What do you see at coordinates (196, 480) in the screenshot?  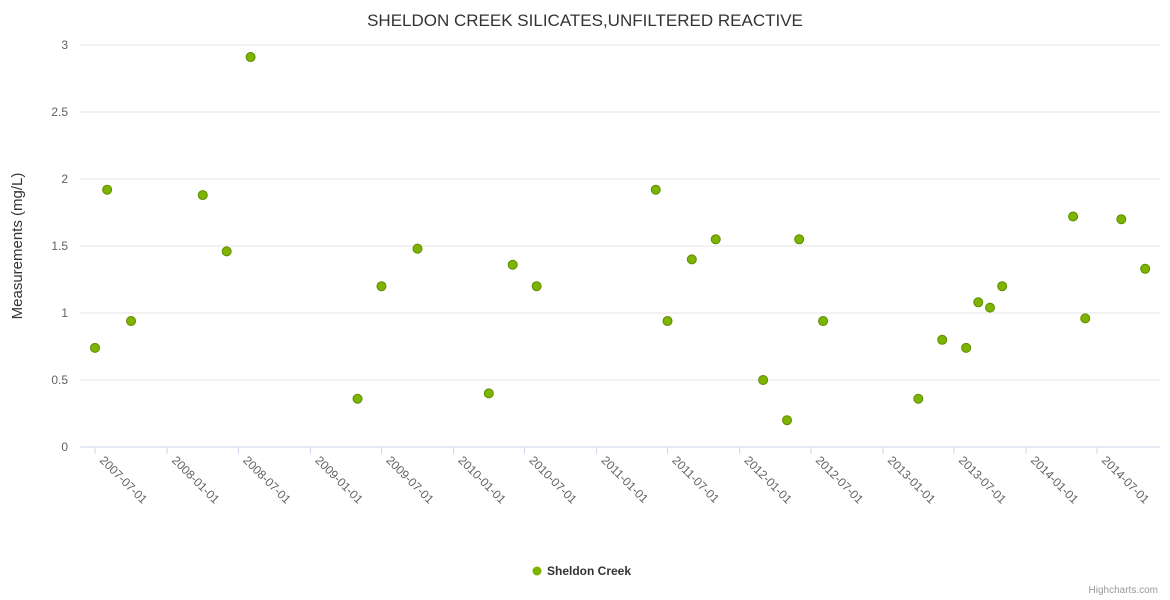 I see `x-tick-label: 2008-01-01` at bounding box center [196, 480].